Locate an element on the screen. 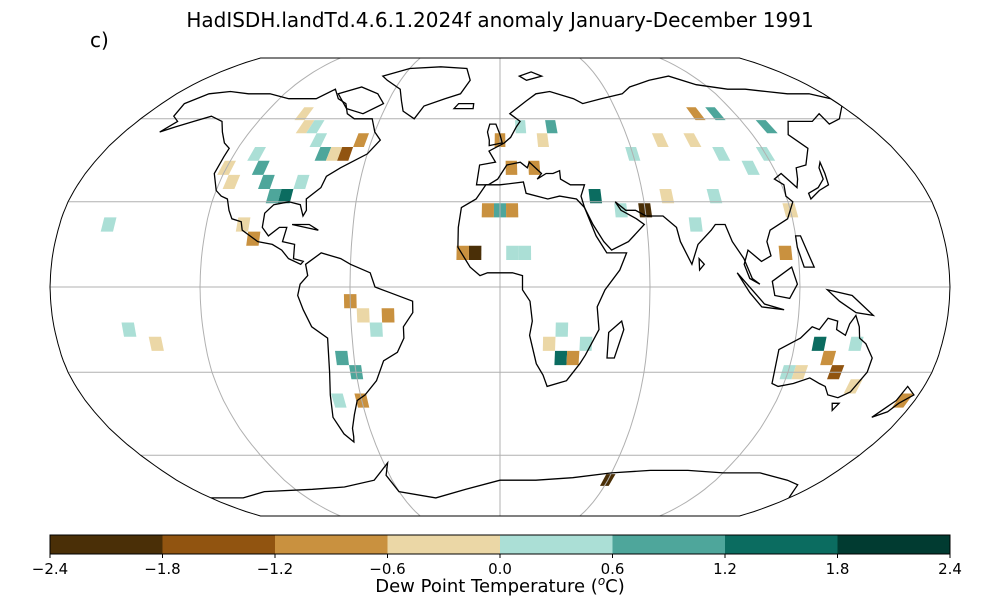 This screenshot has height=600, width=1000. coastline-new-guinea is located at coordinates (850, 302).